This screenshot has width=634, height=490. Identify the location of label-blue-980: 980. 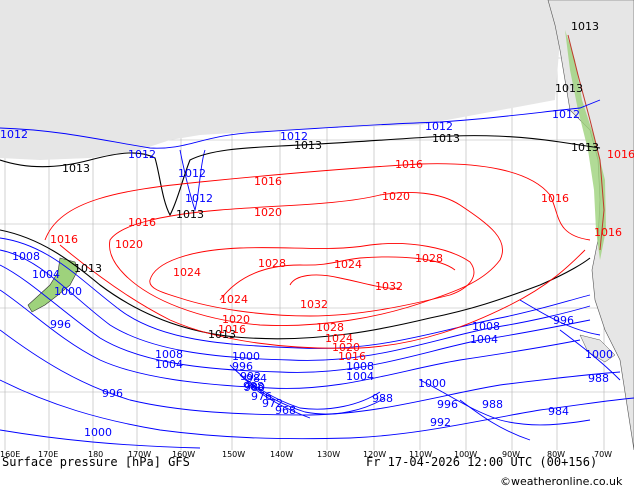
(254, 387).